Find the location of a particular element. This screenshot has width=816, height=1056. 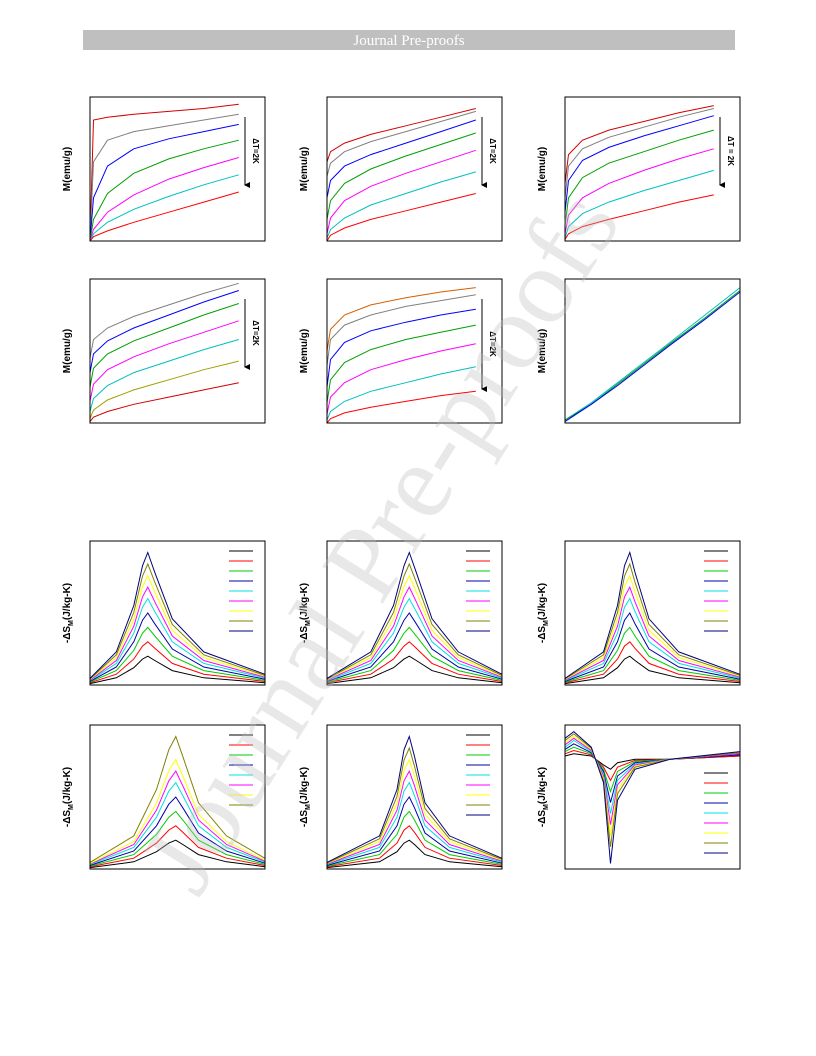

panel: M(emu/g) is located at coordinates (639, 351).